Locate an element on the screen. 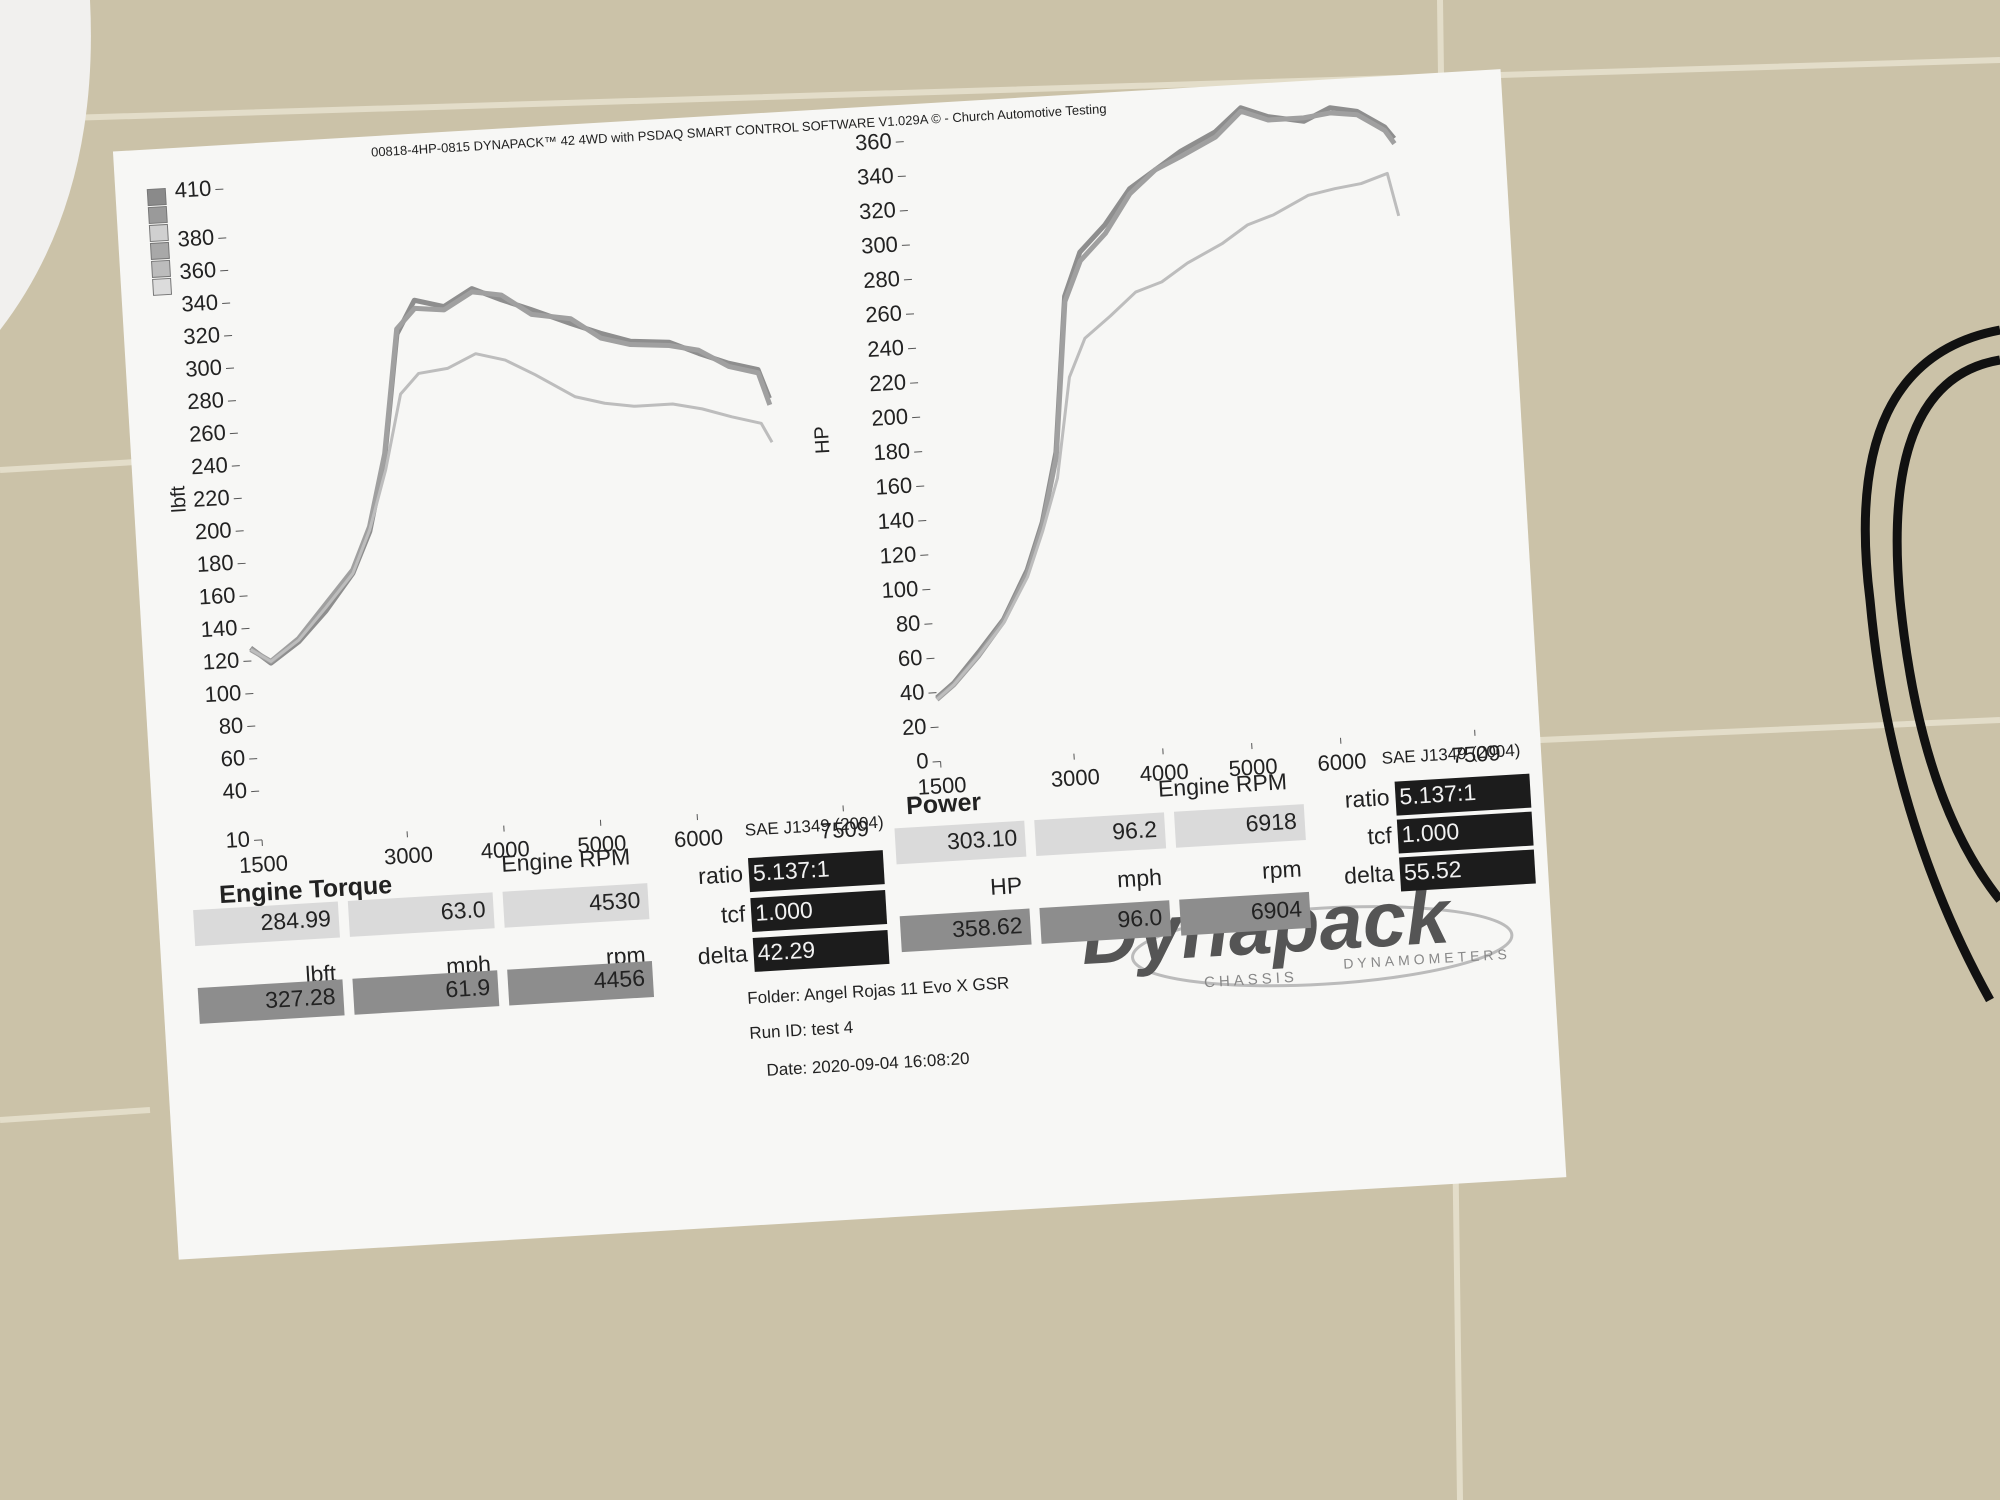  white-object is located at coordinates (45, 165).